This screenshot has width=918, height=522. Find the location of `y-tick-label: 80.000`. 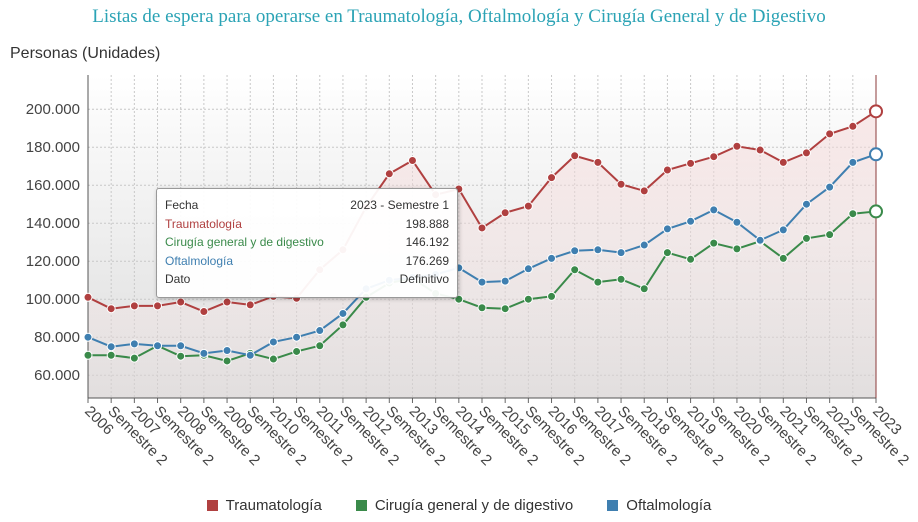

y-tick-label: 80.000 is located at coordinates (57, 337).